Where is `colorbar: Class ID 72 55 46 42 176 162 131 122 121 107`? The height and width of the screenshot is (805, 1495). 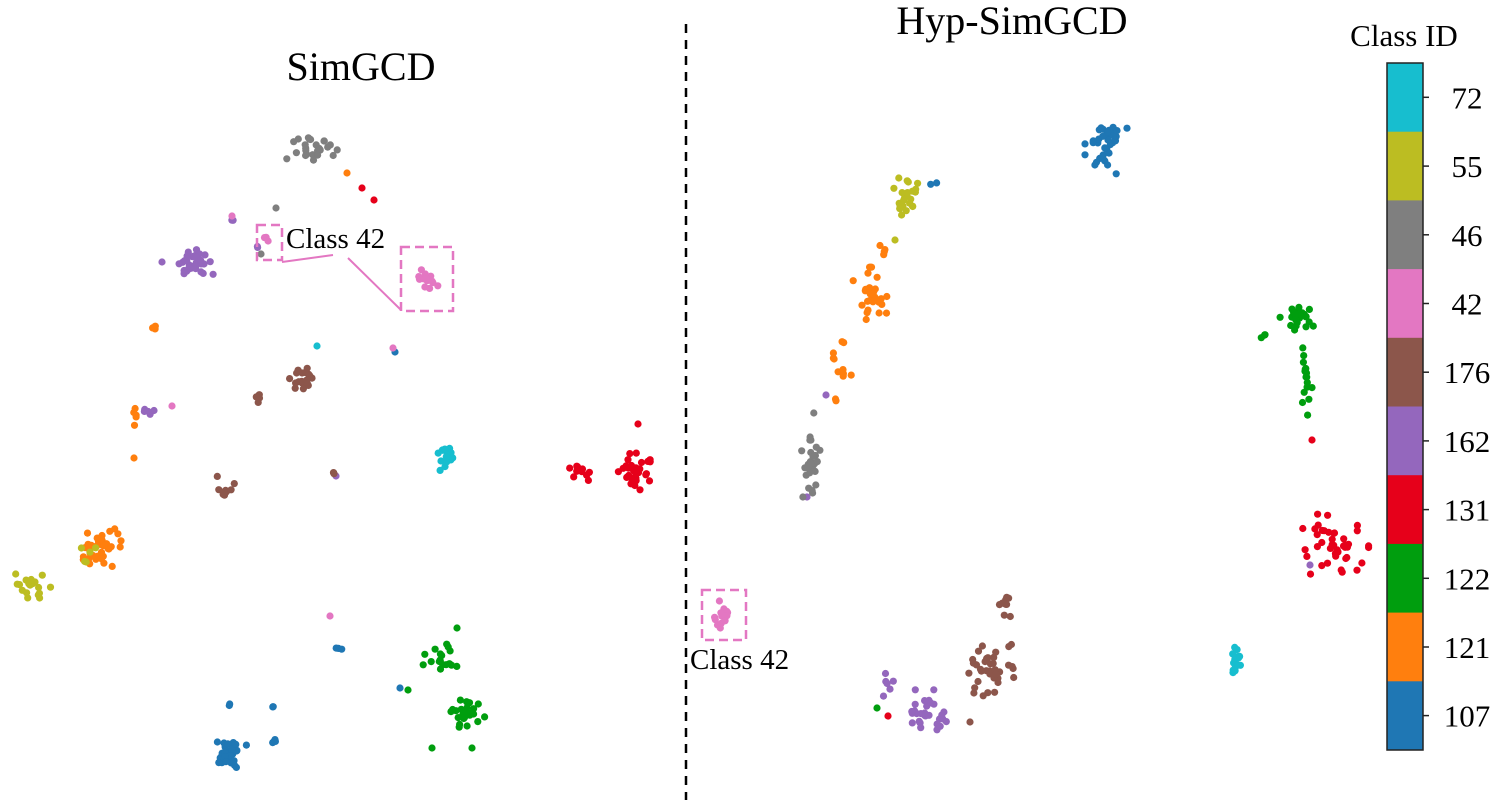 colorbar: Class ID 72 55 46 42 176 162 131 122 121 107 is located at coordinates (1420, 384).